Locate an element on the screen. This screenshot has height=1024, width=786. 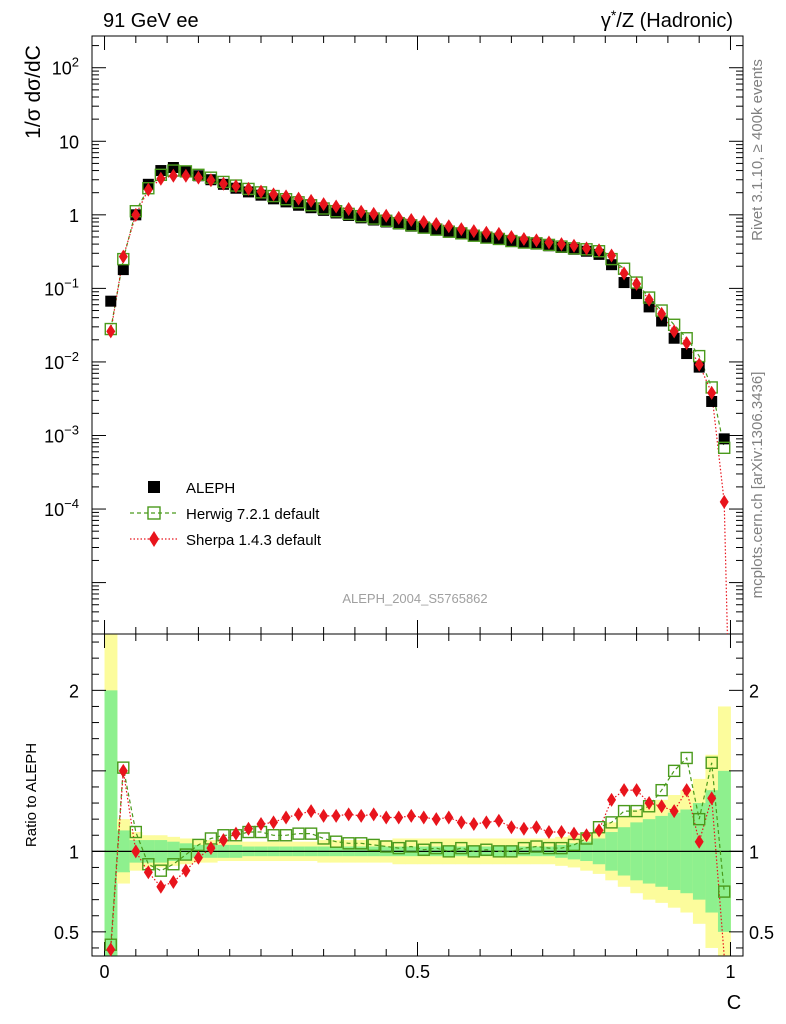
legend-sherpa-label: Sherpa 1.4.3 default is located at coordinates (254, 540).